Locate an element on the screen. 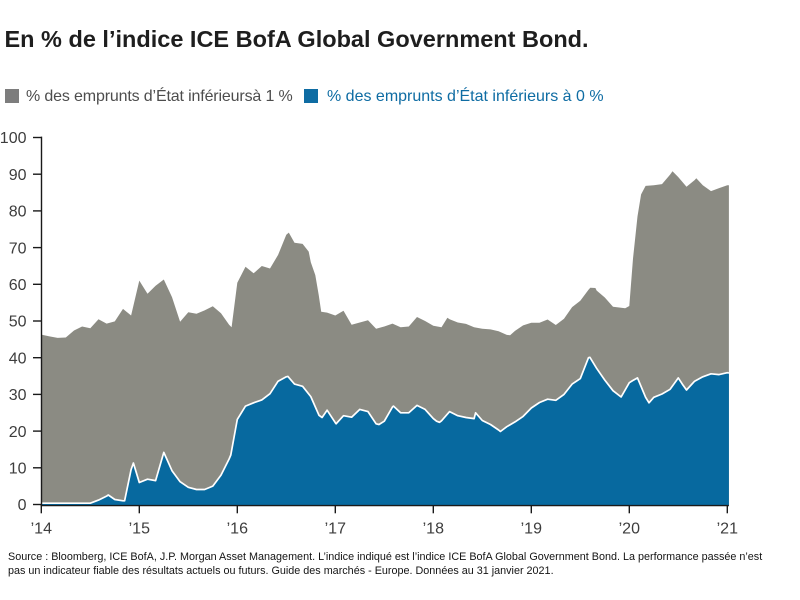 Image resolution: width=800 pixels, height=600 pixels. svg-text: 10 is located at coordinates (18, 469).